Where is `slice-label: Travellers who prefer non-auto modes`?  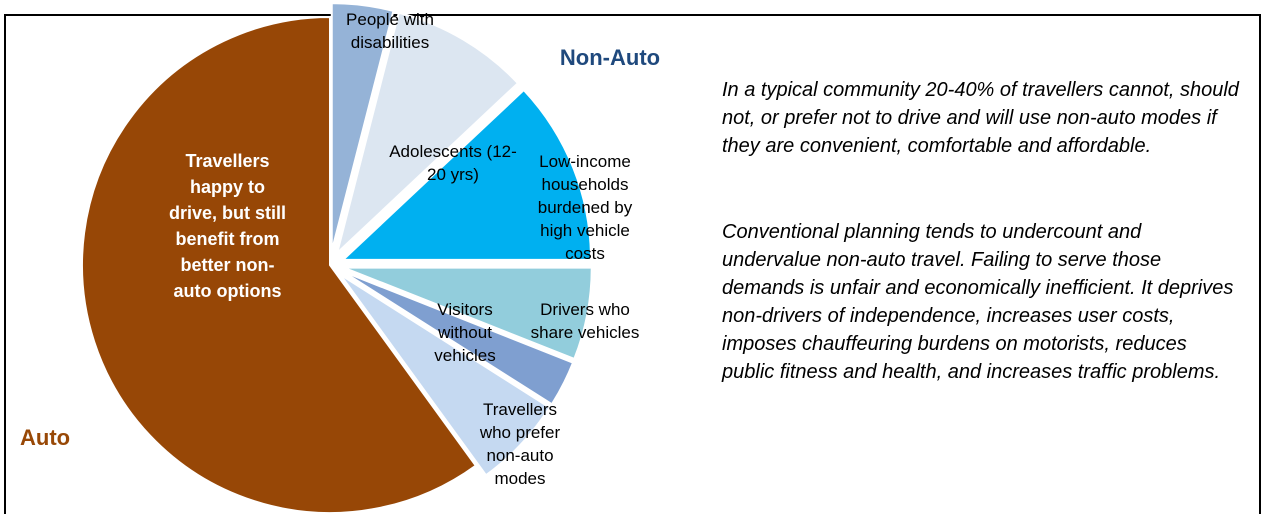
slice-label: Travellers who prefer non-auto modes is located at coordinates (520, 444).